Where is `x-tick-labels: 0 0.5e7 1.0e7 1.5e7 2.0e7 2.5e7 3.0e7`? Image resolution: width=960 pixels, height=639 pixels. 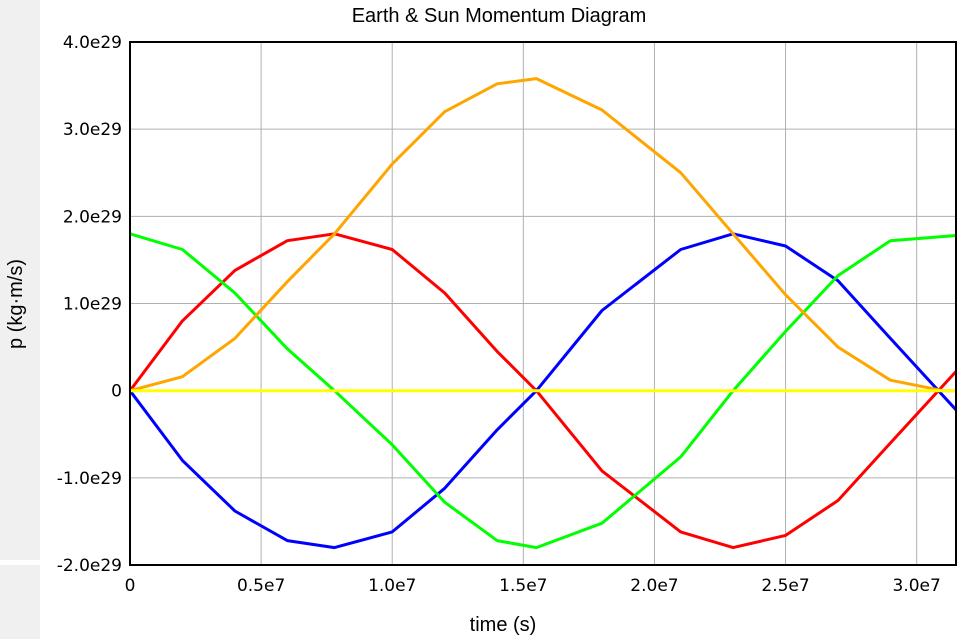
x-tick-labels: 0 0.5e7 1.0e7 1.5e7 2.0e7 2.5e7 3.0e7 is located at coordinates (533, 586).